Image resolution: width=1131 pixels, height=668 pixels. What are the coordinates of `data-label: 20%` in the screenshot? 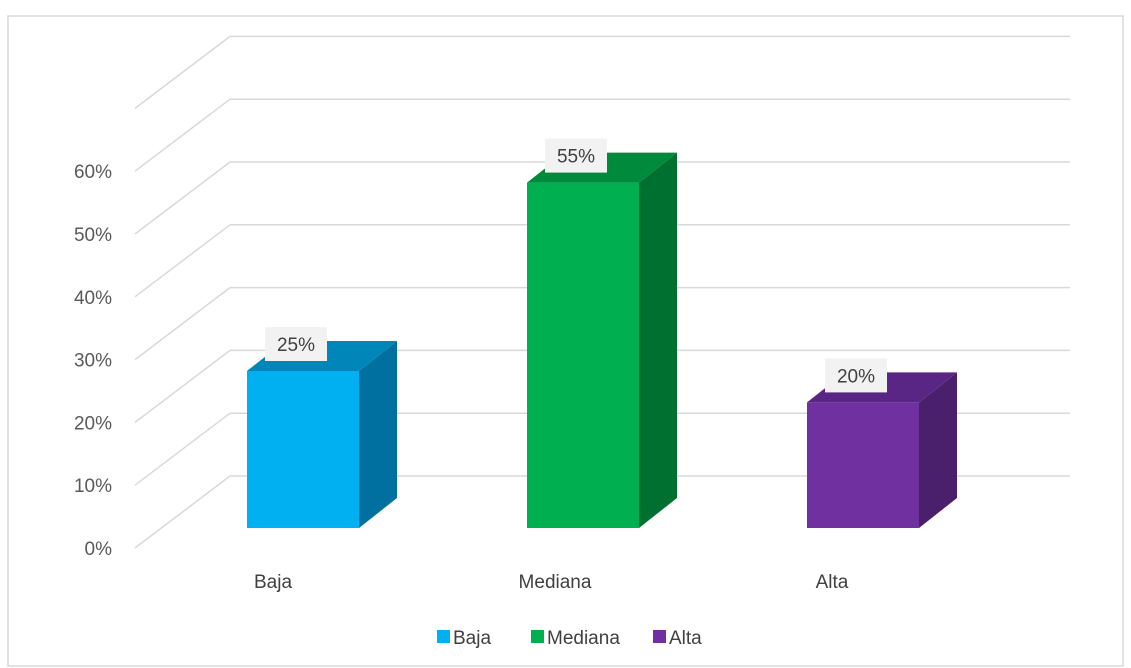 It's located at (856, 376).